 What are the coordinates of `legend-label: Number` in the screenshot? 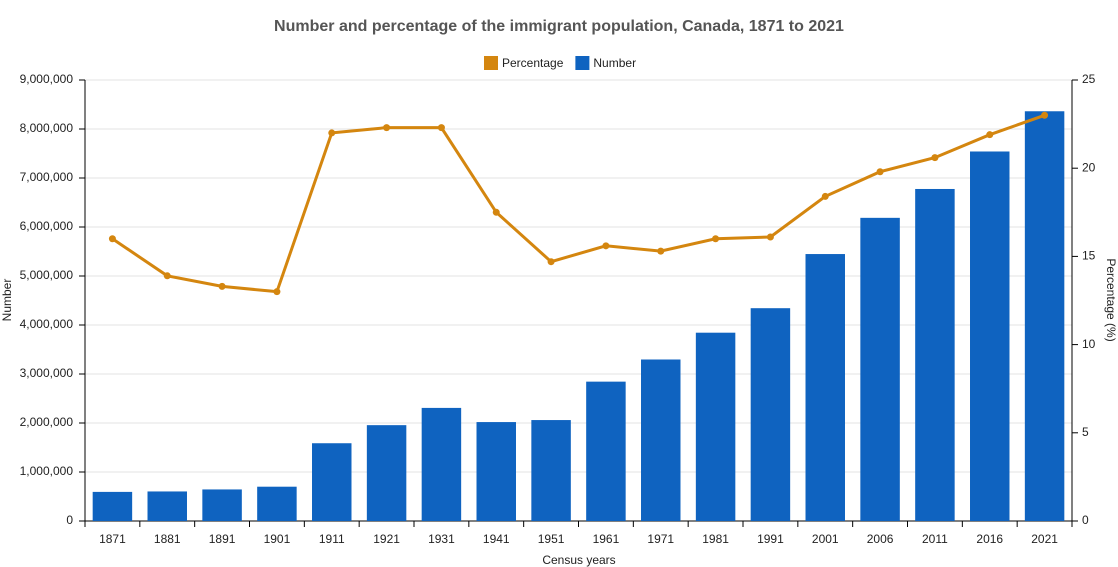 It's located at (614, 63).